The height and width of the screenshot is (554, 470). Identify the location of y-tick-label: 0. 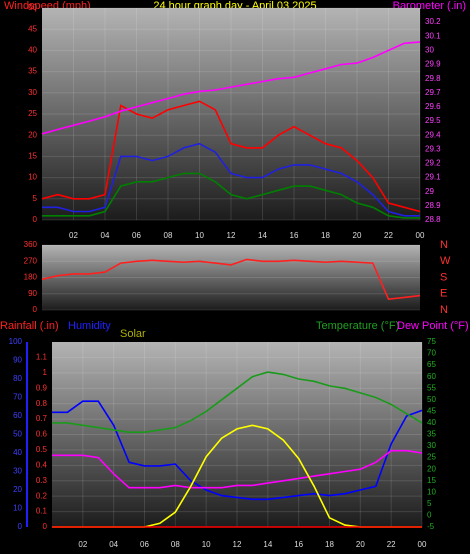
(35, 219).